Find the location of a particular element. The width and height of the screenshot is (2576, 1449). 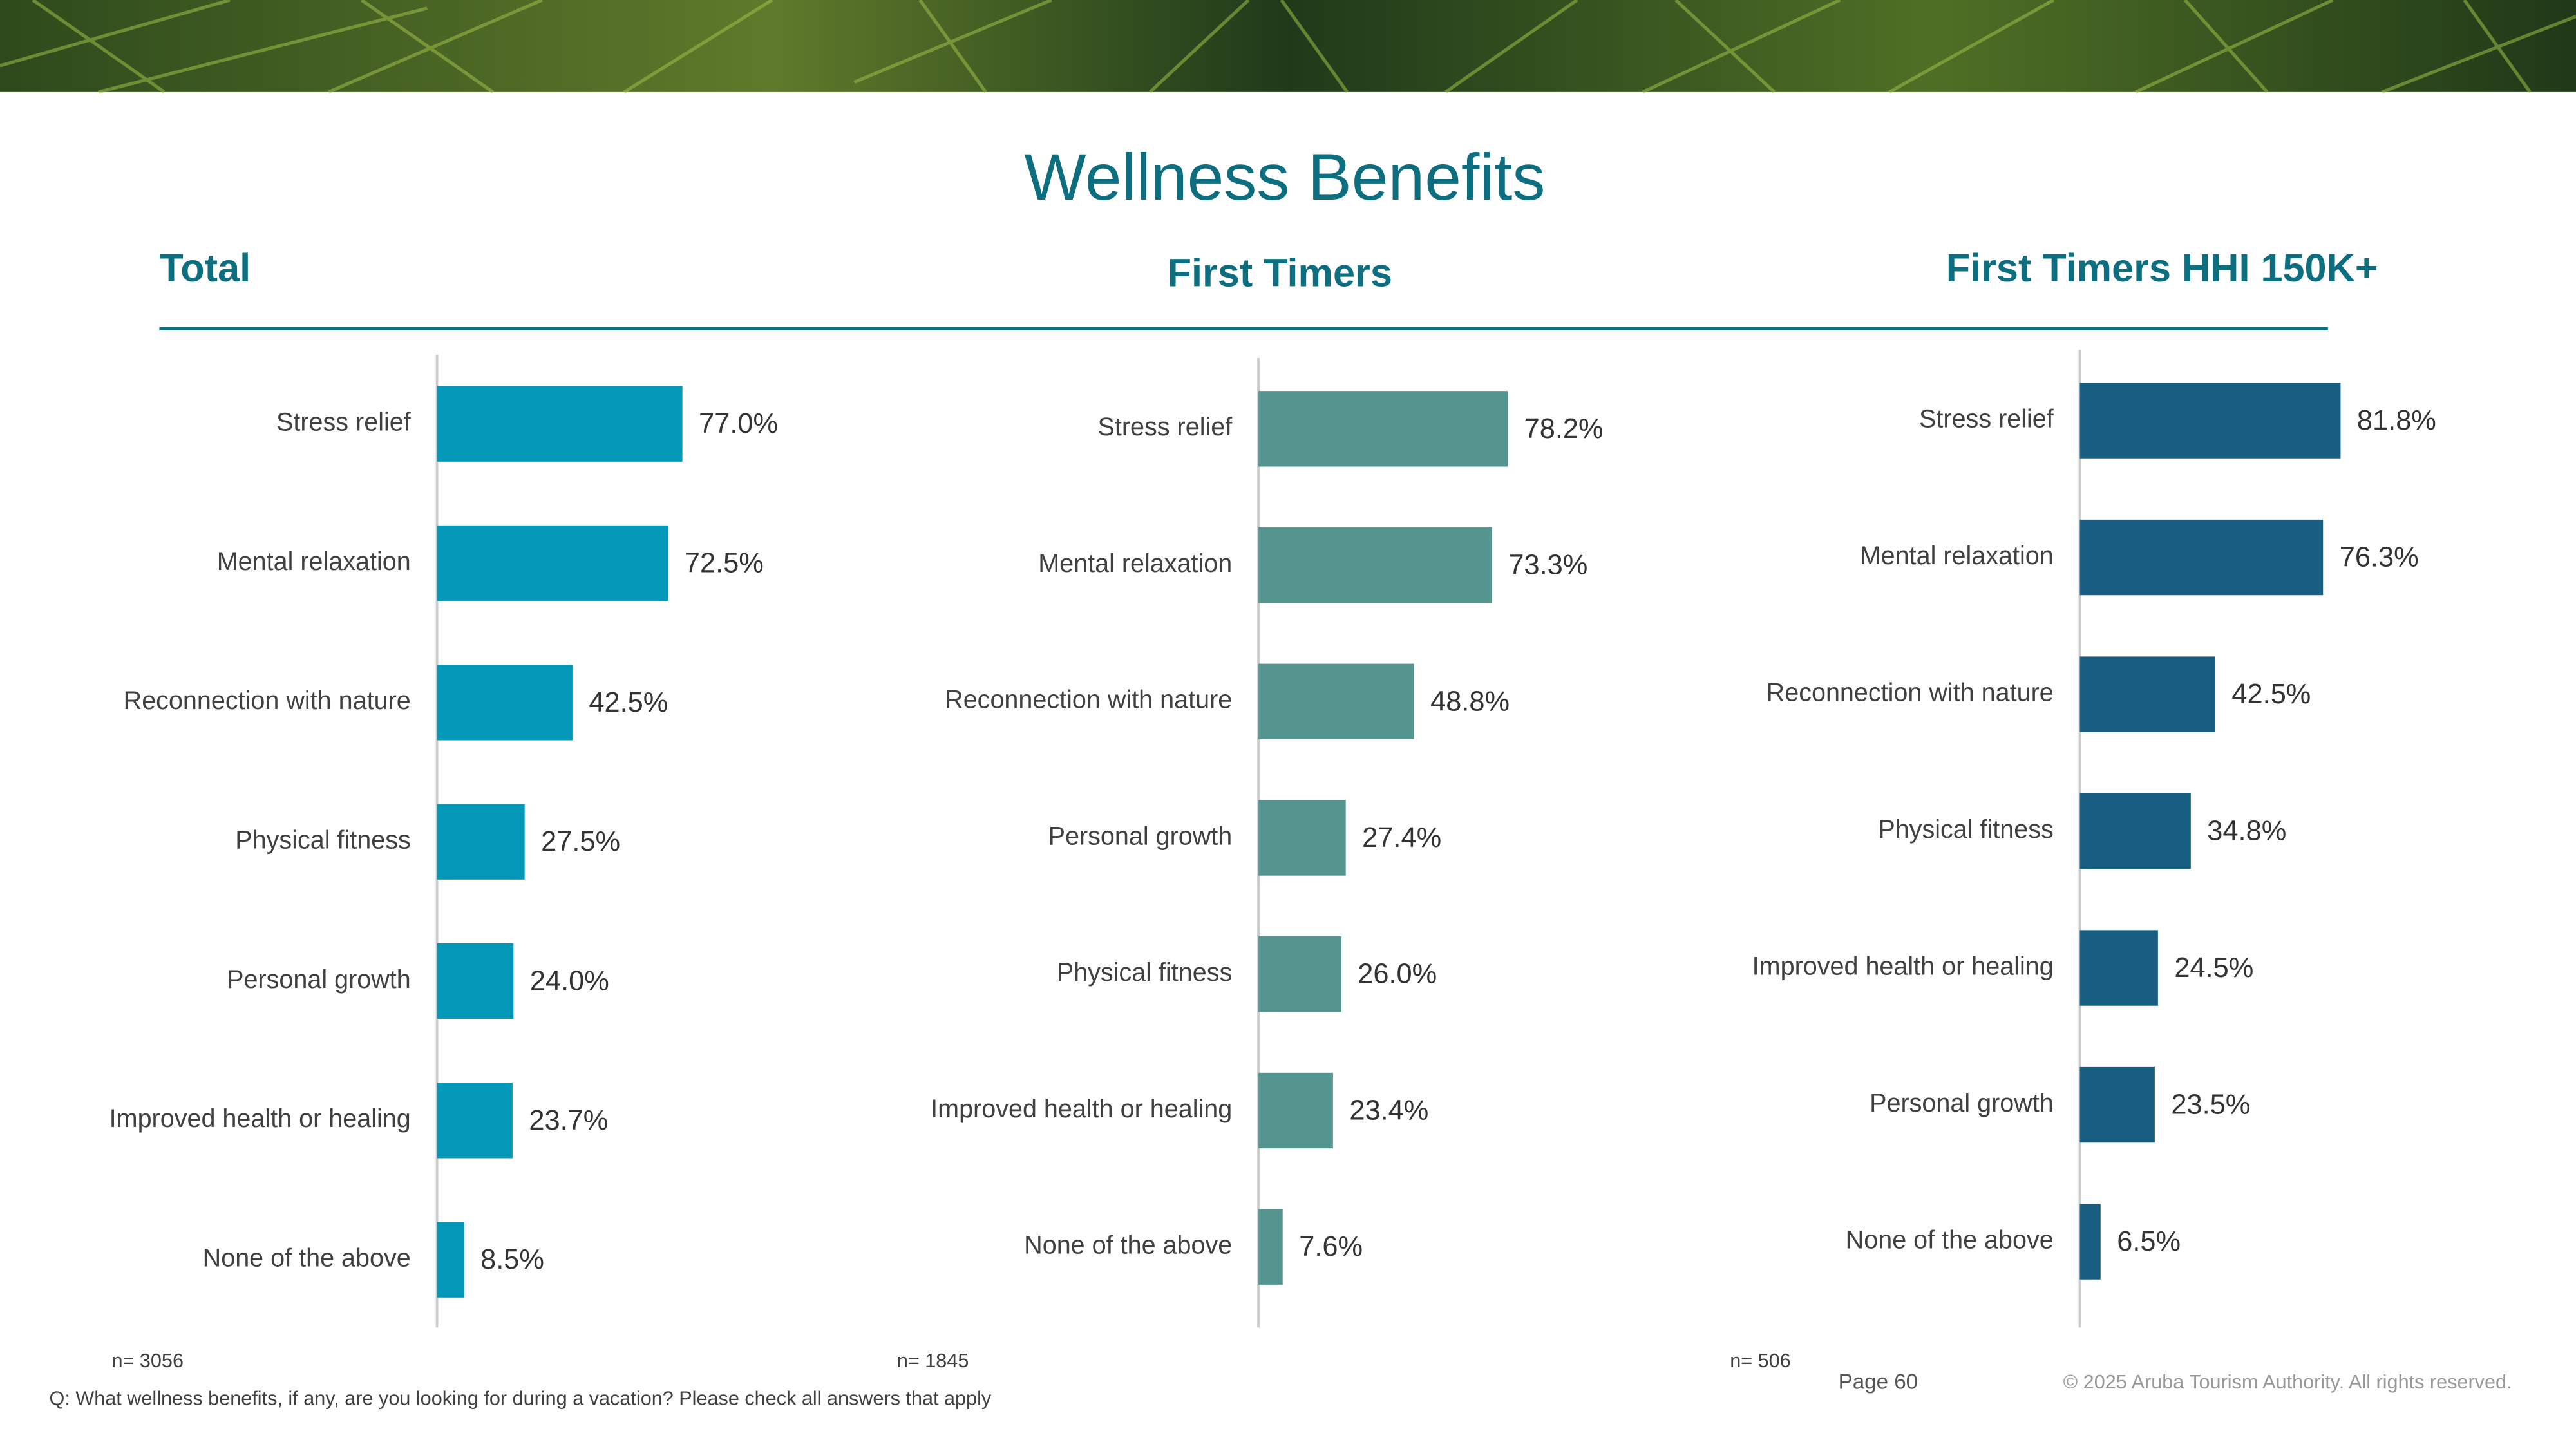

sample-size: n= 506 is located at coordinates (1760, 1361).